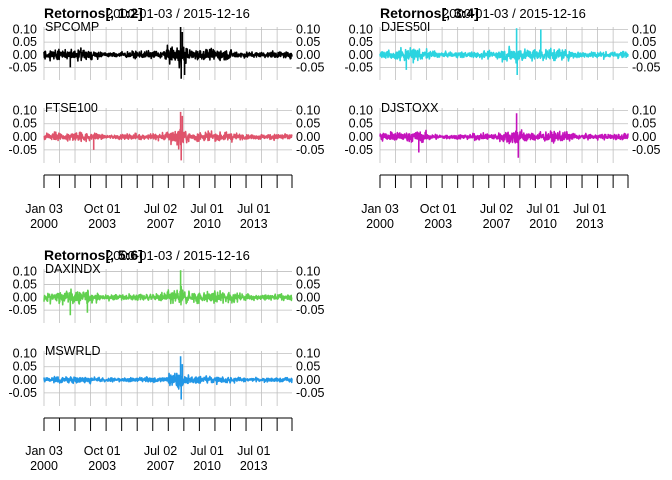  I want to click on series-line-djes50i, so click(504, 51).